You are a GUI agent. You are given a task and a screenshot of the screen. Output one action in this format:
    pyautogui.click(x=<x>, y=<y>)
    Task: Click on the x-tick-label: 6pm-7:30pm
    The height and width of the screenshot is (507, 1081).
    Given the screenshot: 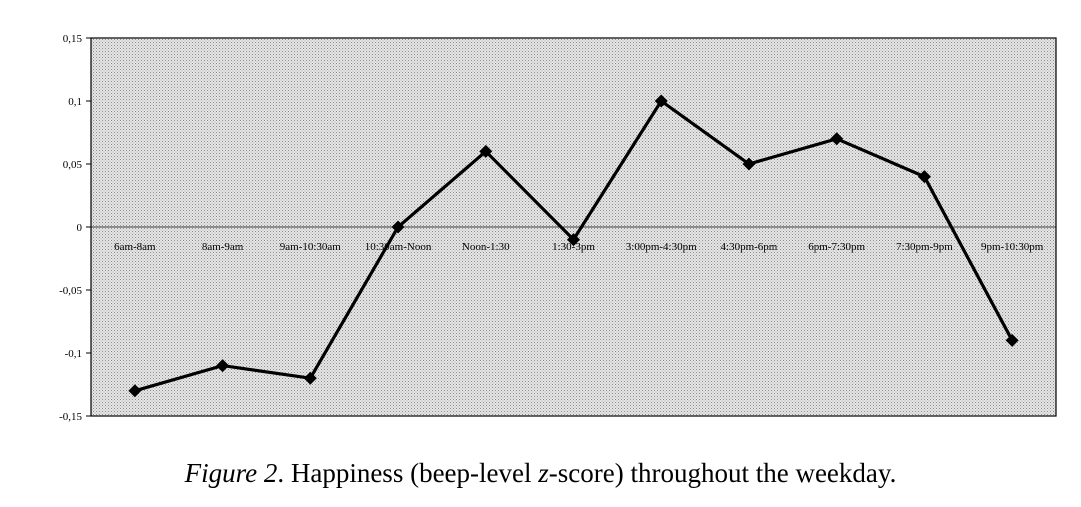 What is the action you would take?
    pyautogui.click(x=836, y=247)
    